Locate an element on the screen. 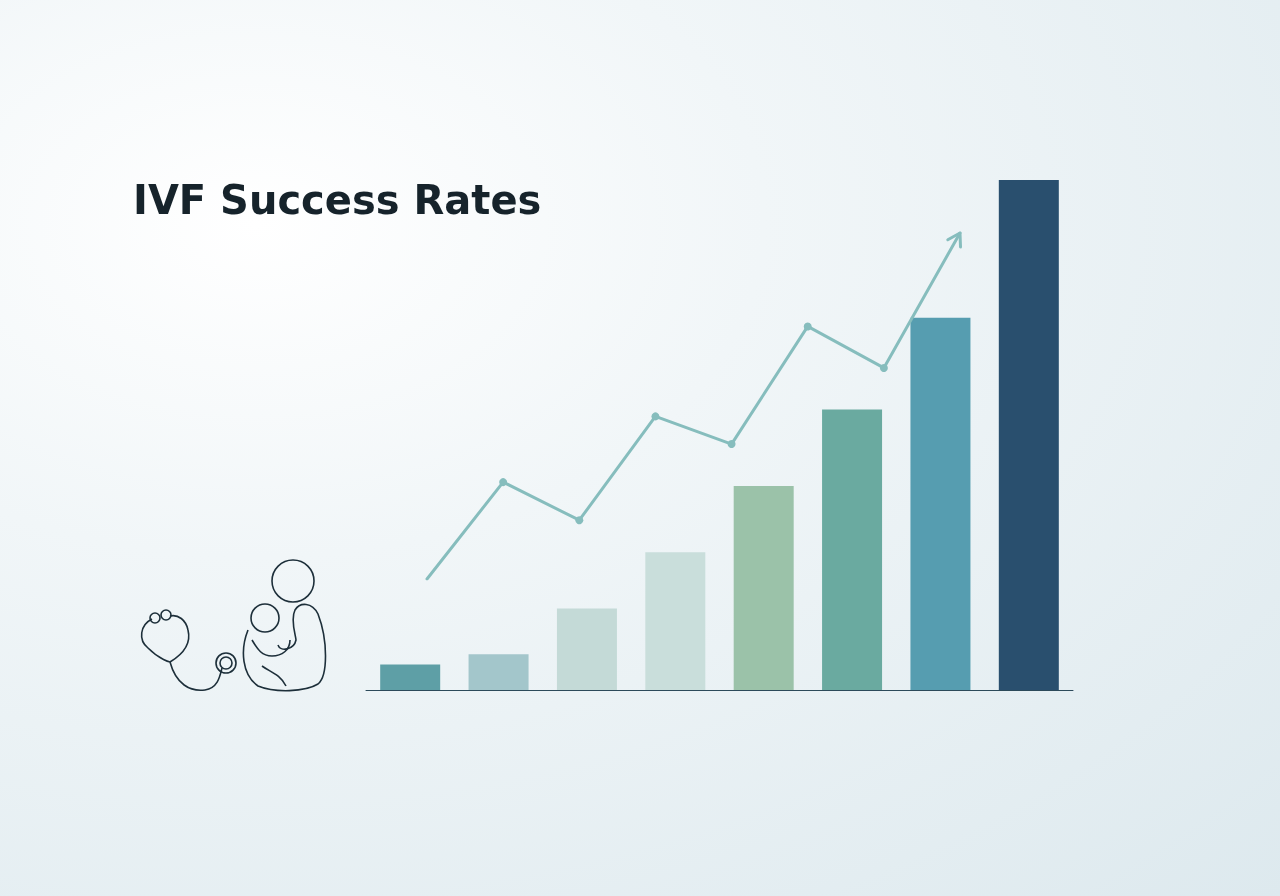 Image resolution: width=1280 pixels, height=896 pixels. chart-title: IVF Success Rates is located at coordinates (337, 200).